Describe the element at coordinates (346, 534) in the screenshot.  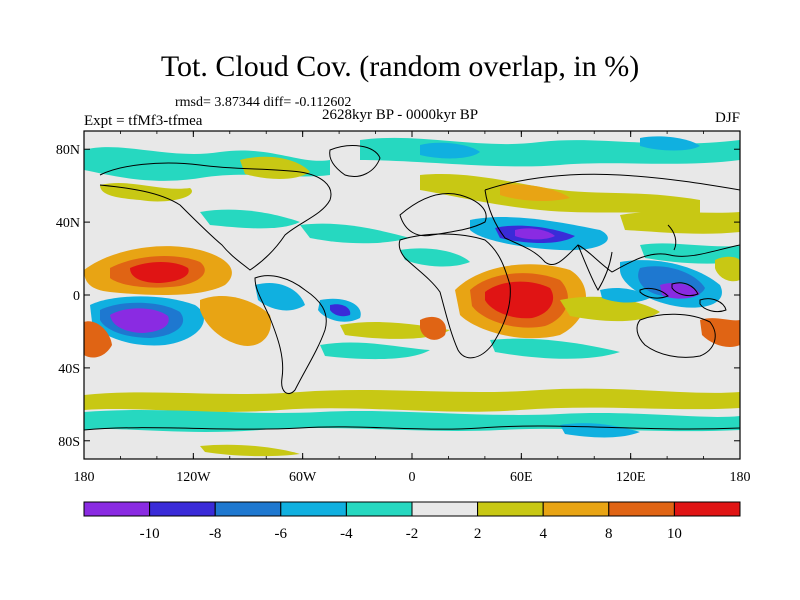
I see `colorbar-label: -4` at that location.